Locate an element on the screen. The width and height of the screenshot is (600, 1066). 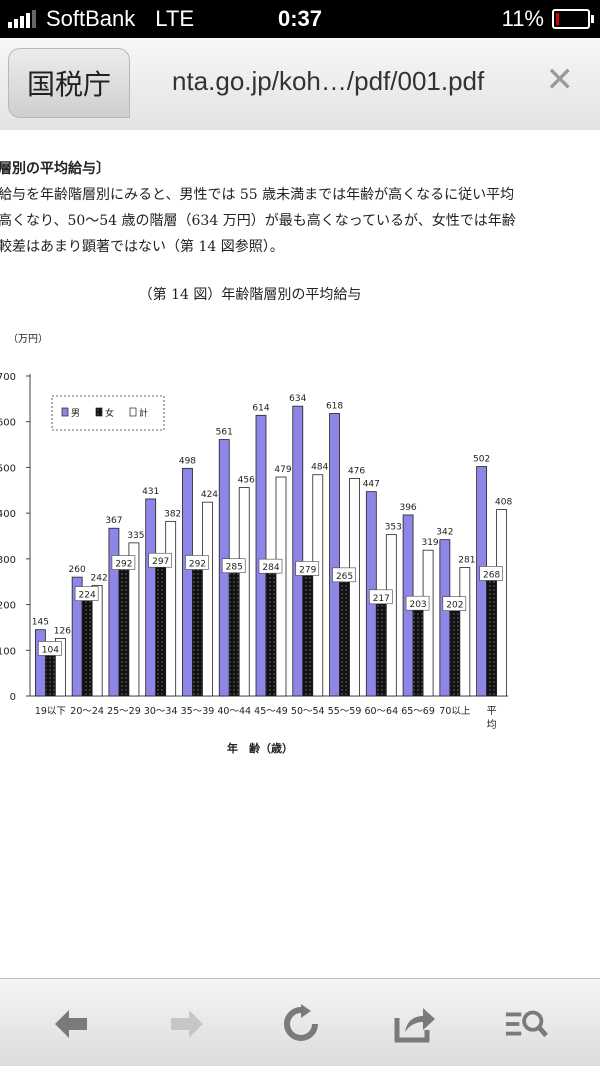
data-label-total: 319 is located at coordinates (429, 543).